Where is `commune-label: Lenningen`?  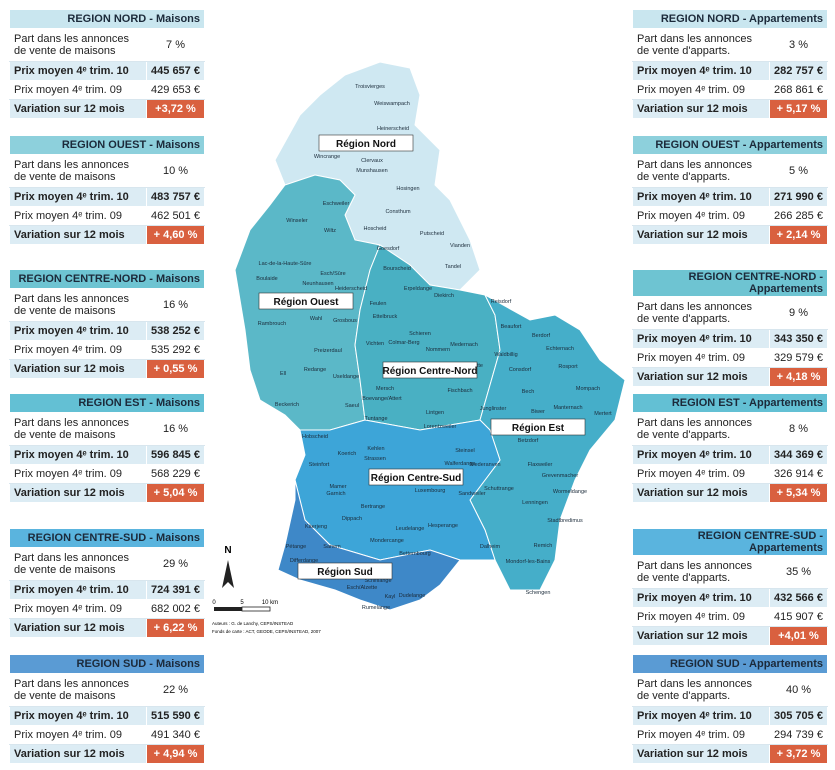 commune-label: Lenningen is located at coordinates (535, 503).